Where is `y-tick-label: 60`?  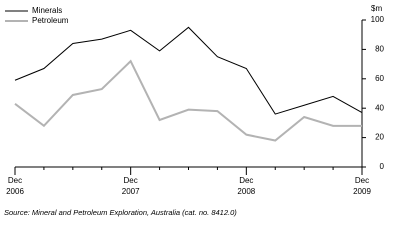 y-tick-label: 60 is located at coordinates (379, 78).